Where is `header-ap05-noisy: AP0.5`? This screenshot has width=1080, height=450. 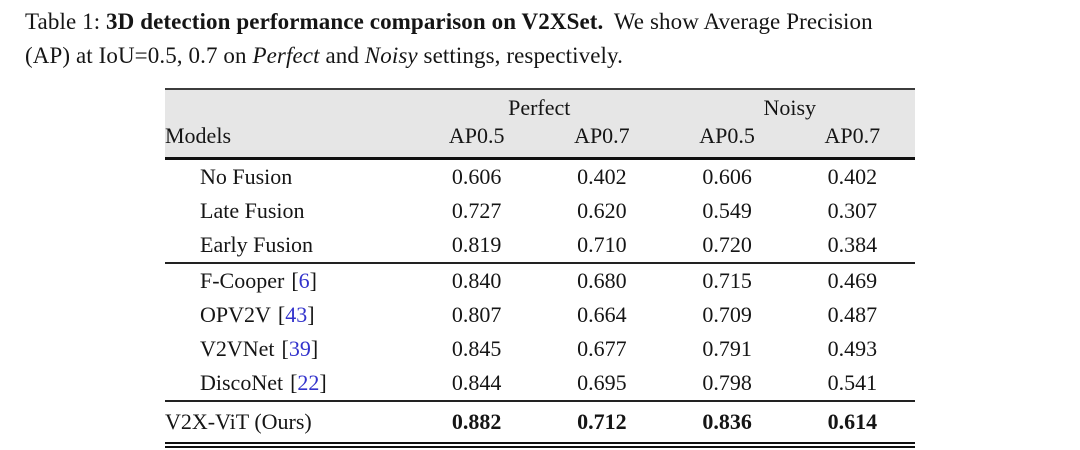 header-ap05-noisy: AP0.5 is located at coordinates (727, 135).